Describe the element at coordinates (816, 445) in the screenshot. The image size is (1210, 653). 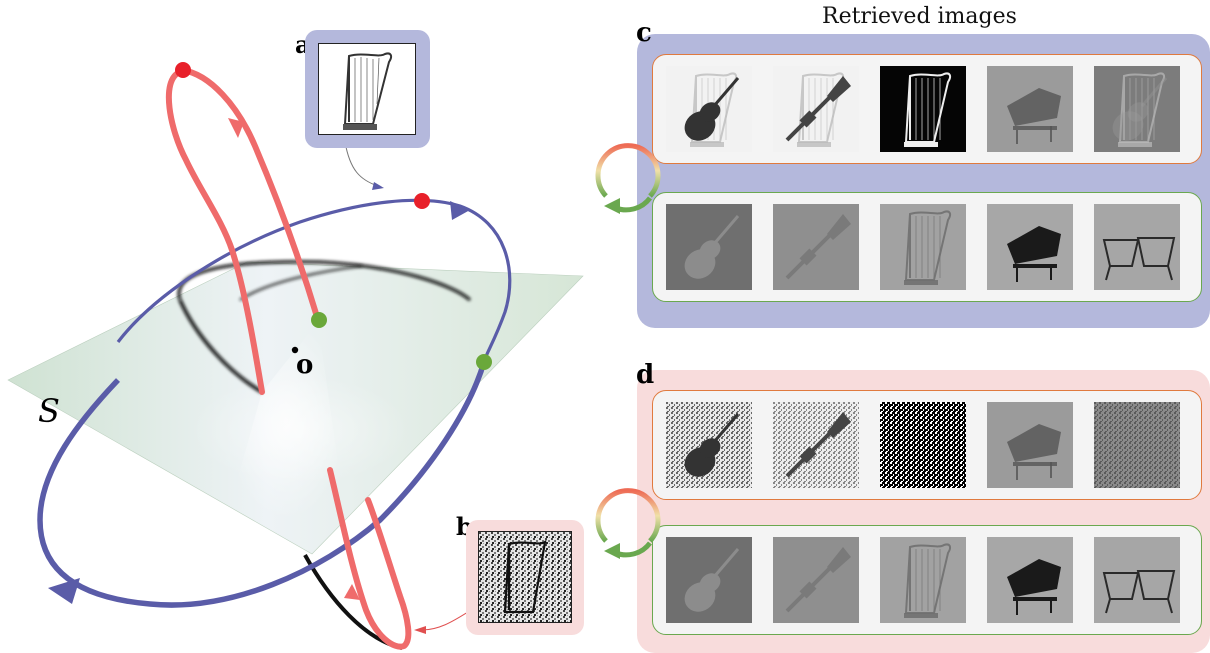
I see `retrieved-image-trumpet-noisy` at that location.